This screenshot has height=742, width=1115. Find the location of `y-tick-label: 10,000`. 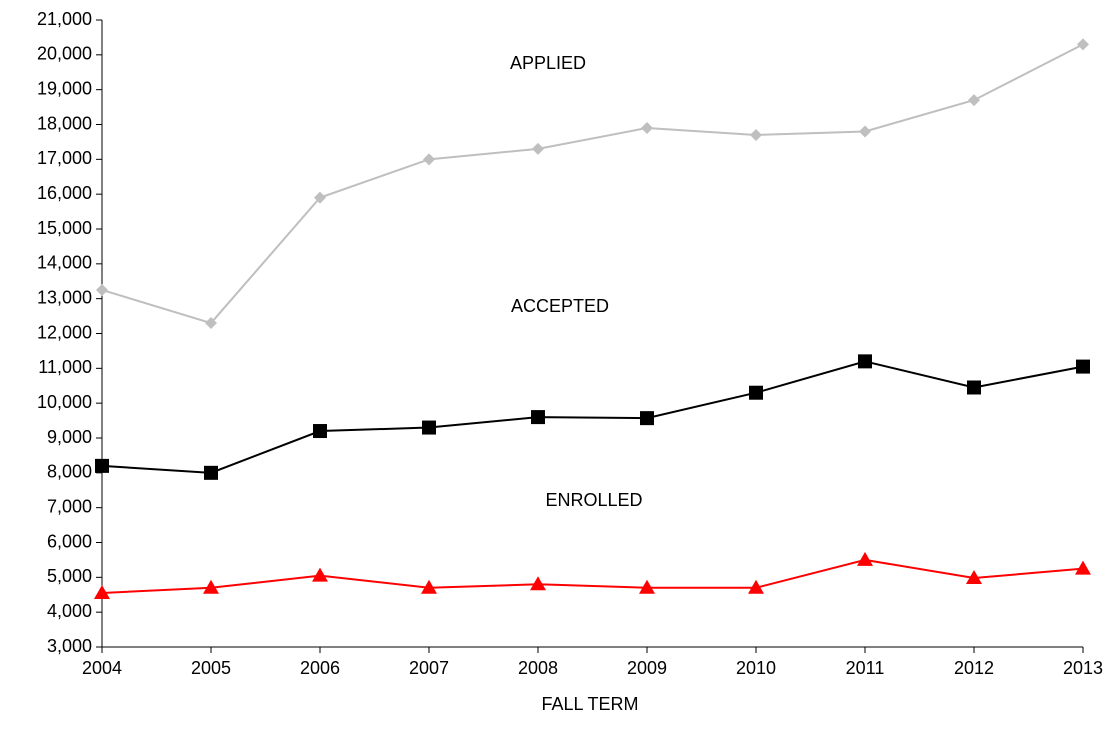

y-tick-label: 10,000 is located at coordinates (64, 402).